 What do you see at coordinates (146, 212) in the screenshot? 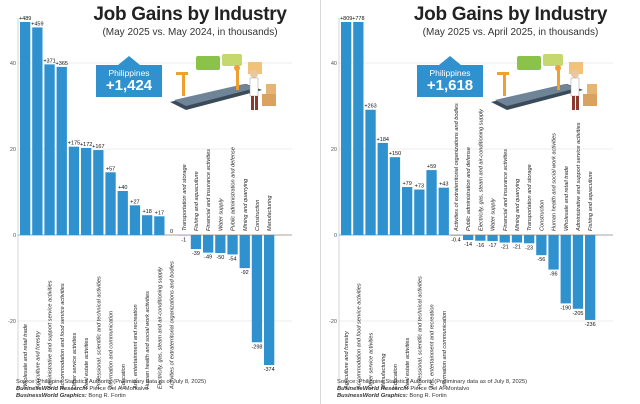
I see `data-label: +18` at bounding box center [146, 212].